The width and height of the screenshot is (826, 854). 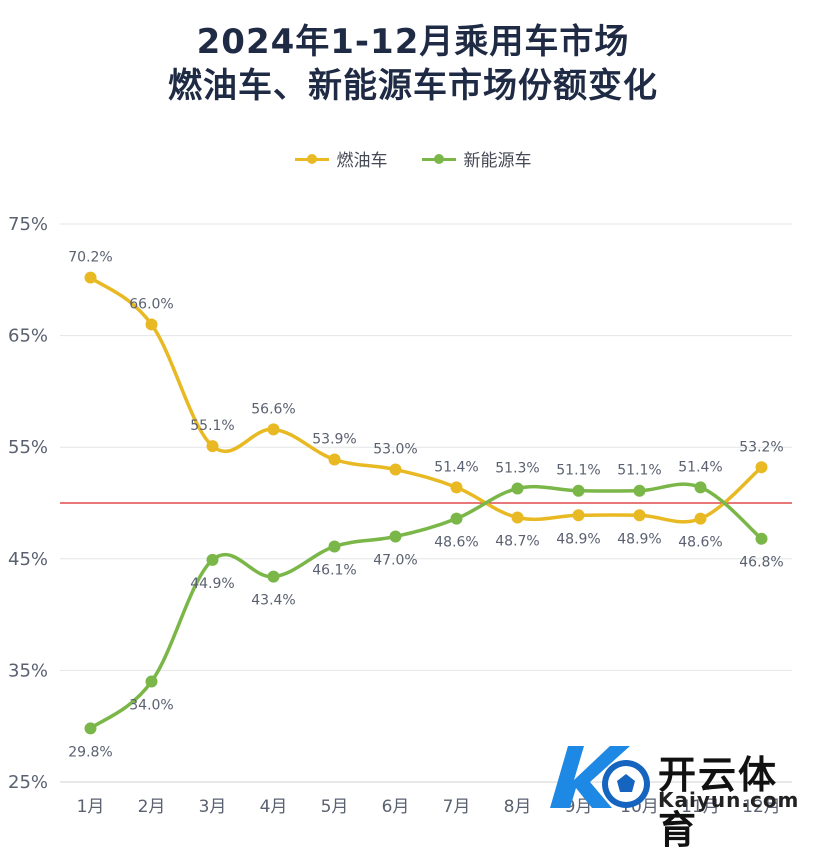 I want to click on y-tick-label: 55%, so click(x=28, y=447).